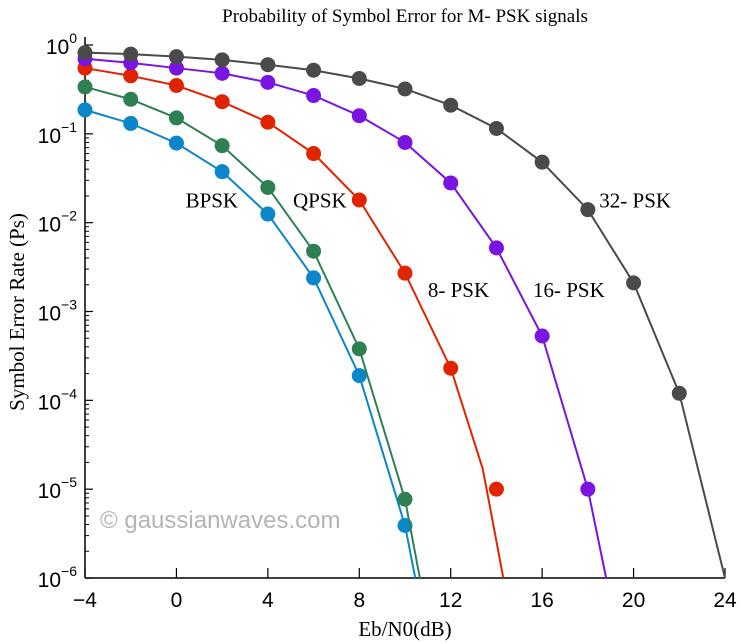 The image size is (743, 644). I want to click on y-tick-label: 10⁰, so click(61, 44).